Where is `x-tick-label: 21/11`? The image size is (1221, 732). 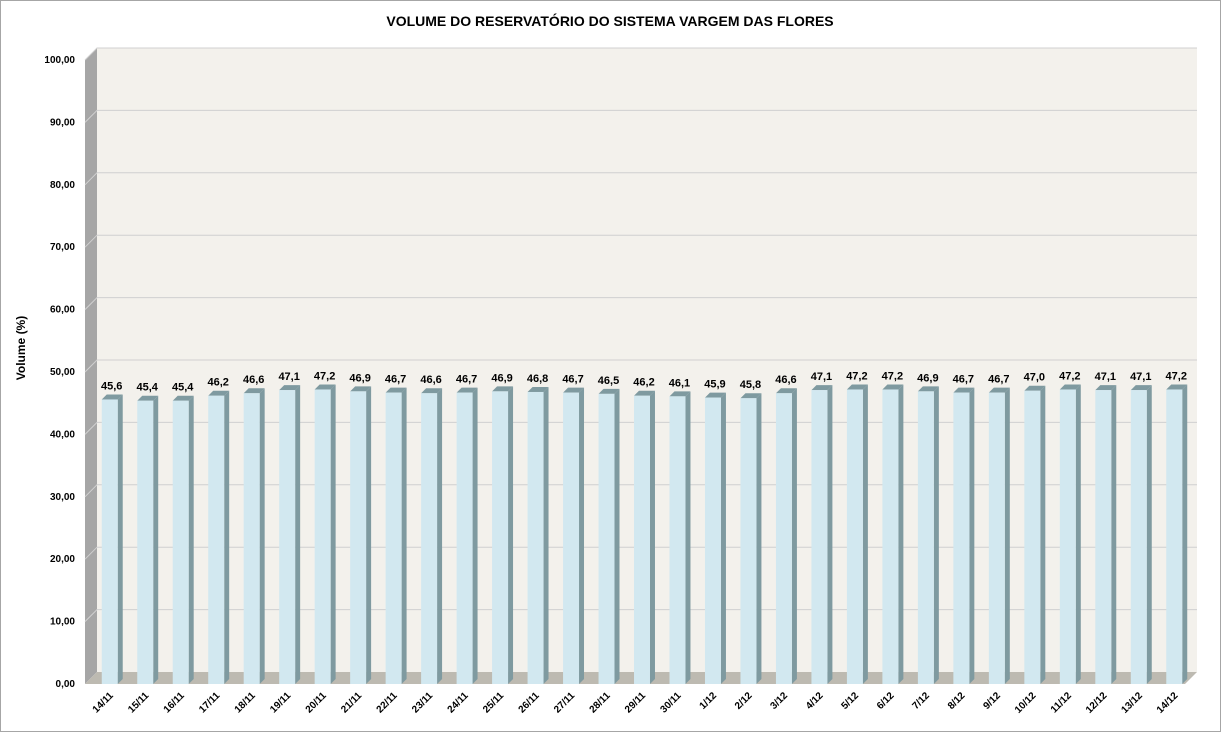 x-tick-label: 21/11 is located at coordinates (351, 702).